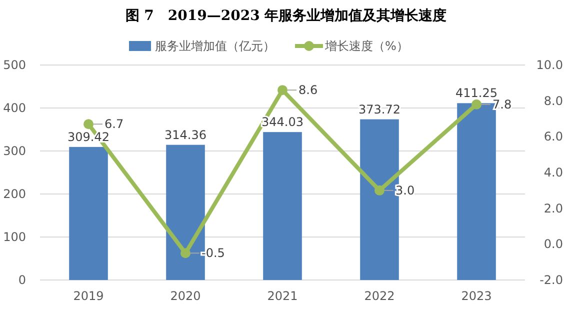 The image size is (572, 317). What do you see at coordinates (14, 108) in the screenshot?
I see `y-tick-label: 400` at bounding box center [14, 108].